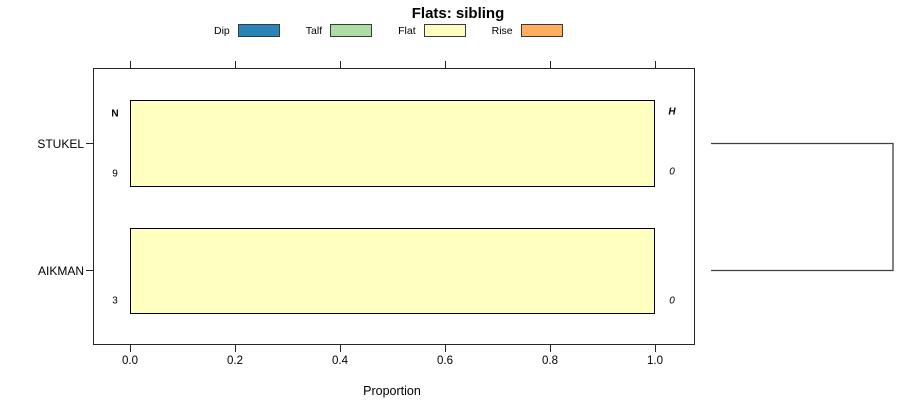 The image size is (900, 420). Describe the element at coordinates (445, 361) in the screenshot. I see `x-tick-label-3: 0.6` at that location.